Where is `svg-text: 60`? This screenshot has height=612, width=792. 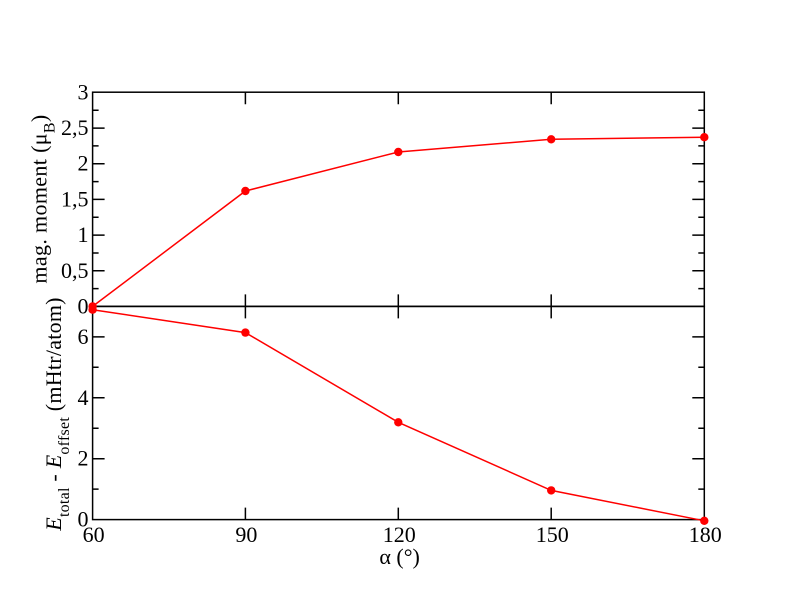 svg-text: 60 is located at coordinates (94, 534).